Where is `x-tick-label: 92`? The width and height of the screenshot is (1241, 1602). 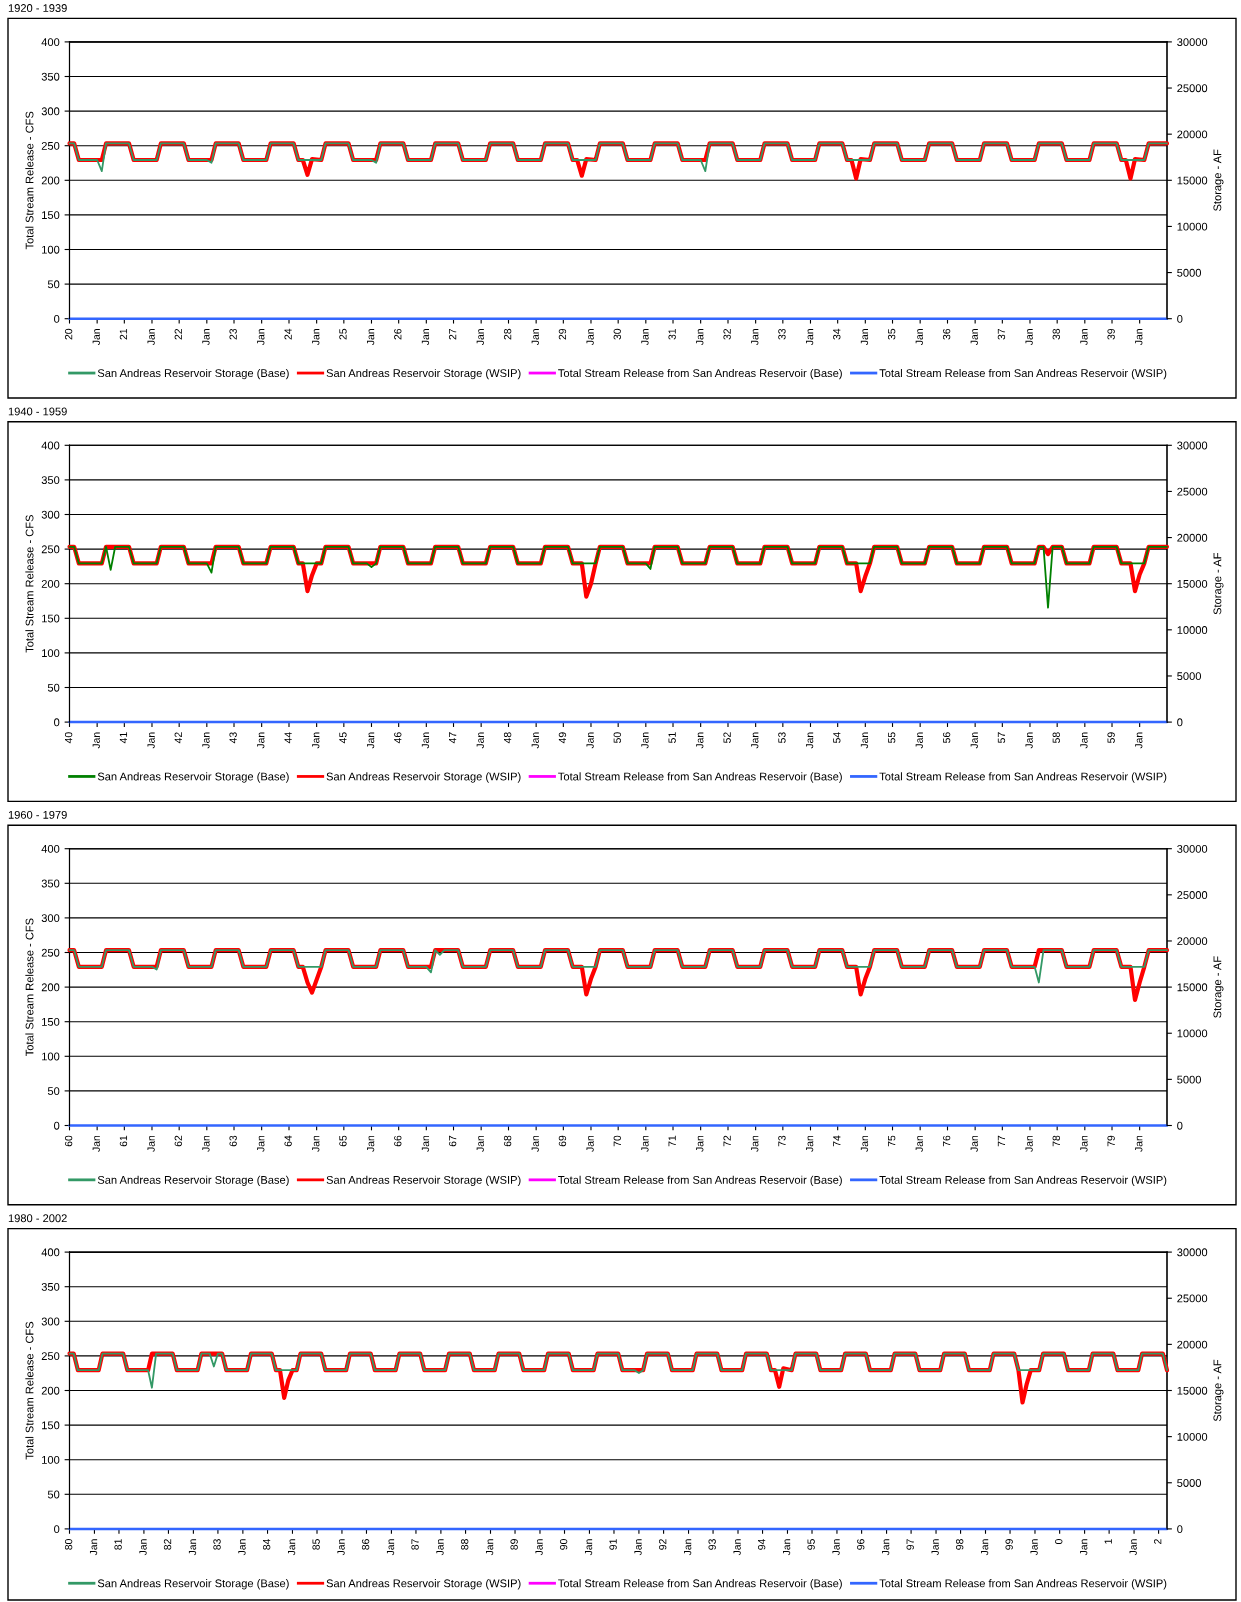 x-tick-label: 92 is located at coordinates (663, 1544).